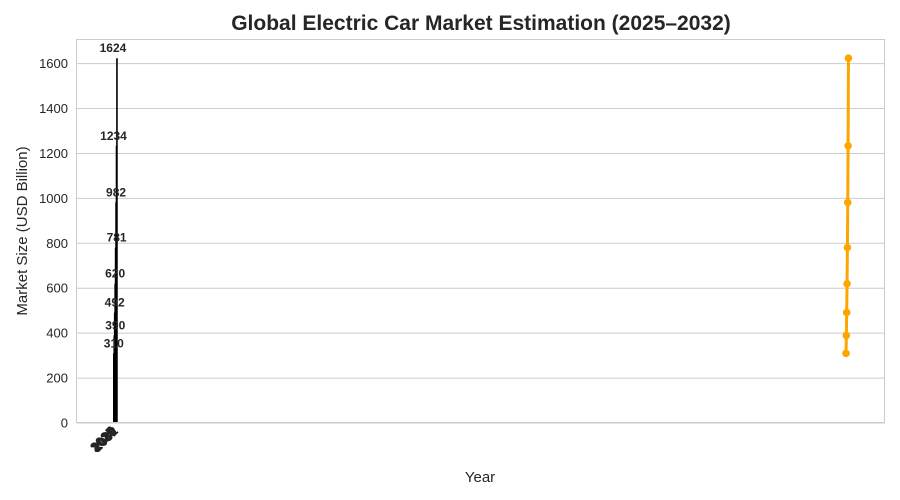 The image size is (900, 500). Describe the element at coordinates (53, 63) in the screenshot. I see `y-tick-label-8: 1600` at that location.